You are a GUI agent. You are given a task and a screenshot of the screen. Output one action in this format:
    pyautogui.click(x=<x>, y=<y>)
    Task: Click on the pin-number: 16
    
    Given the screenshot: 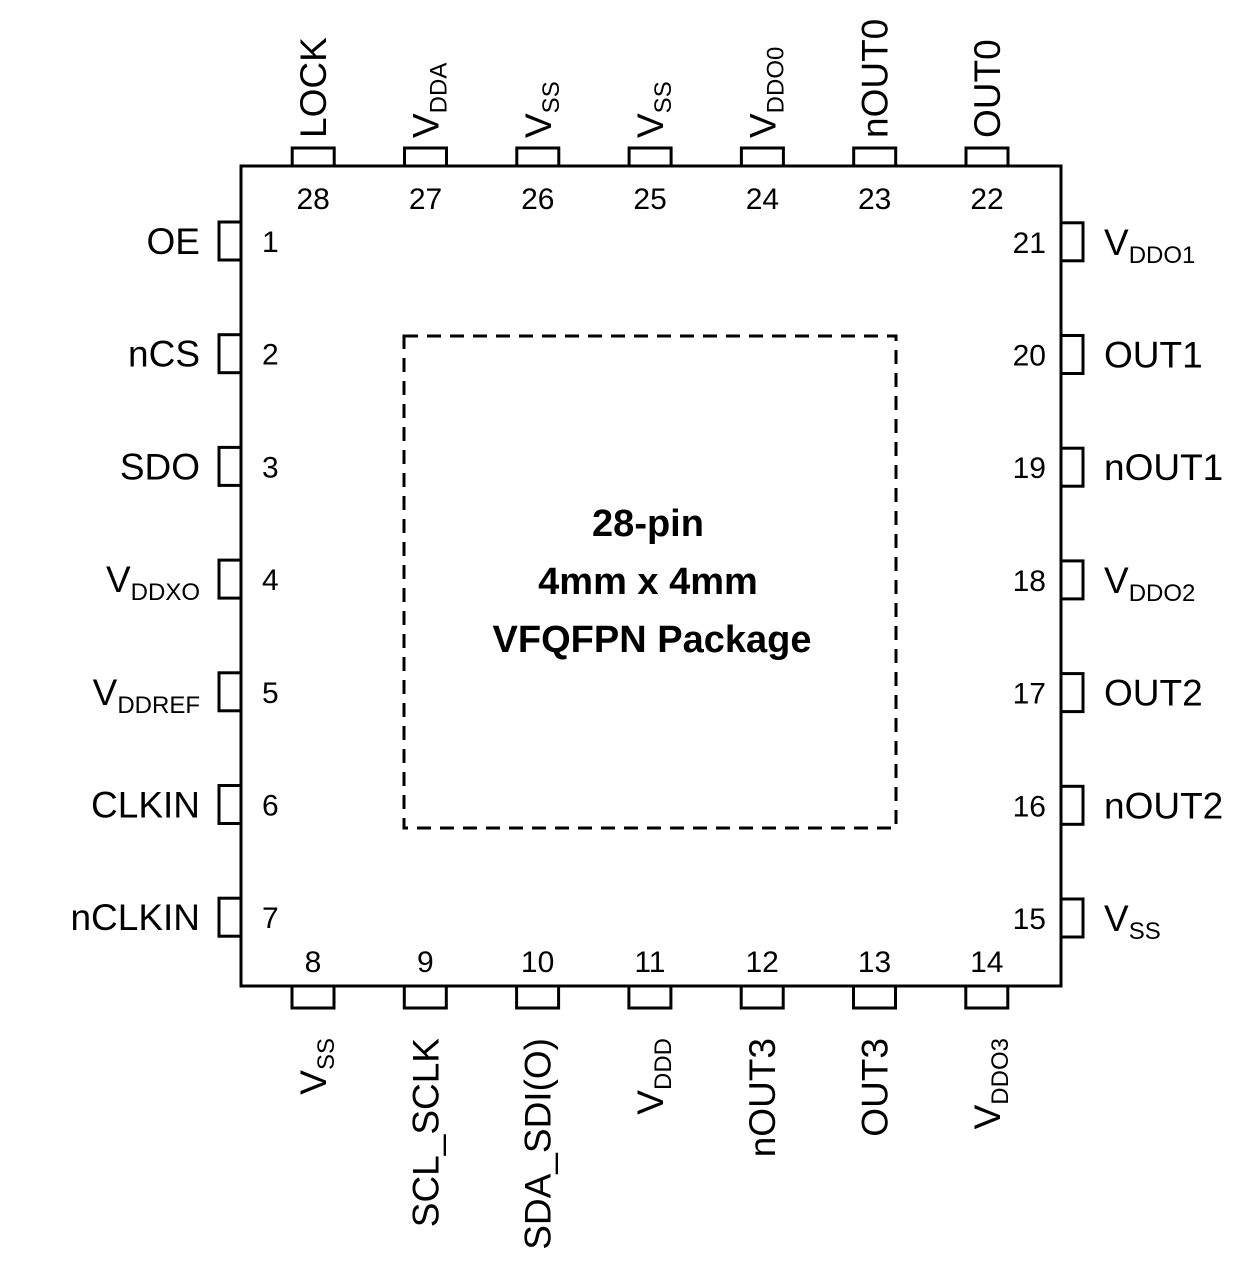 What is the action you would take?
    pyautogui.click(x=1029, y=806)
    